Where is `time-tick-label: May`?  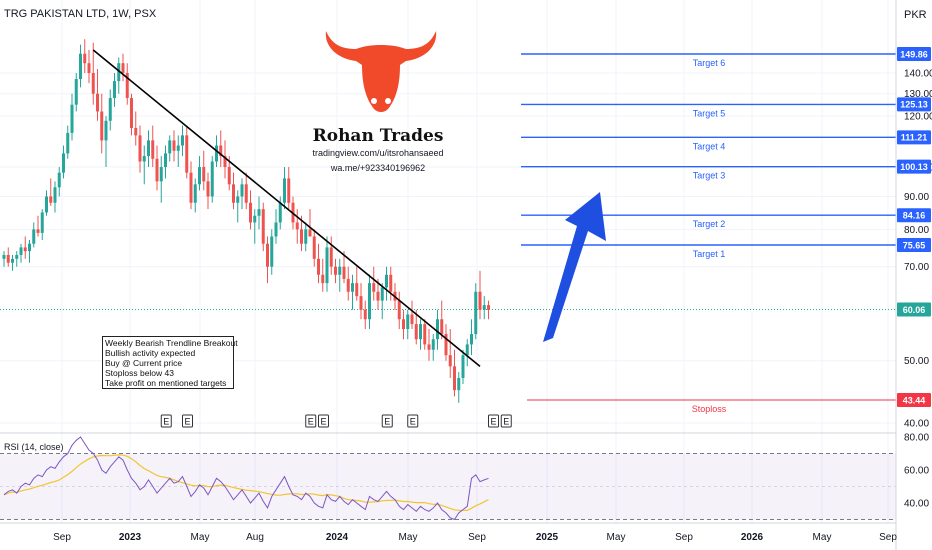
time-tick-label: May is located at coordinates (616, 537).